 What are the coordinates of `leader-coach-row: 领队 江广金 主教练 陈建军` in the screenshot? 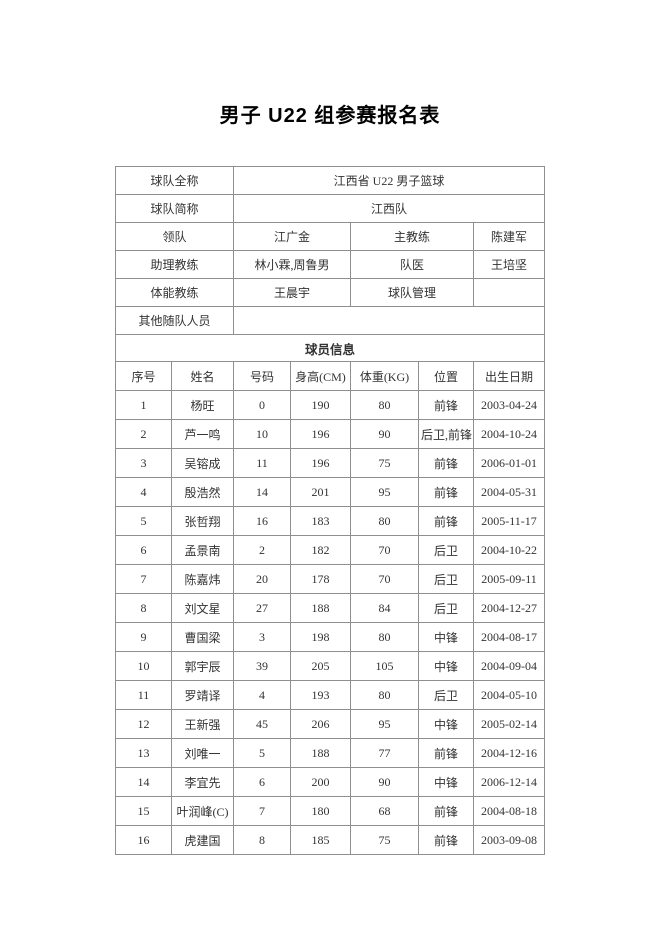 It's located at (330, 236).